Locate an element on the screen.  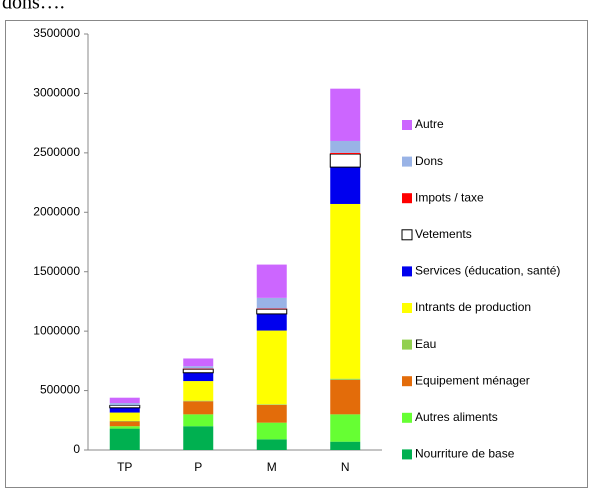
legend-label: Equipement ménager is located at coordinates (472, 380).